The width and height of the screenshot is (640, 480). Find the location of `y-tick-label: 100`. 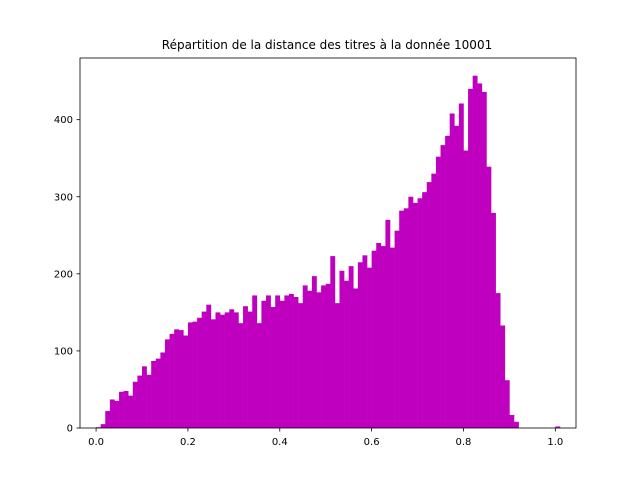

y-tick-label: 100 is located at coordinates (63, 351).